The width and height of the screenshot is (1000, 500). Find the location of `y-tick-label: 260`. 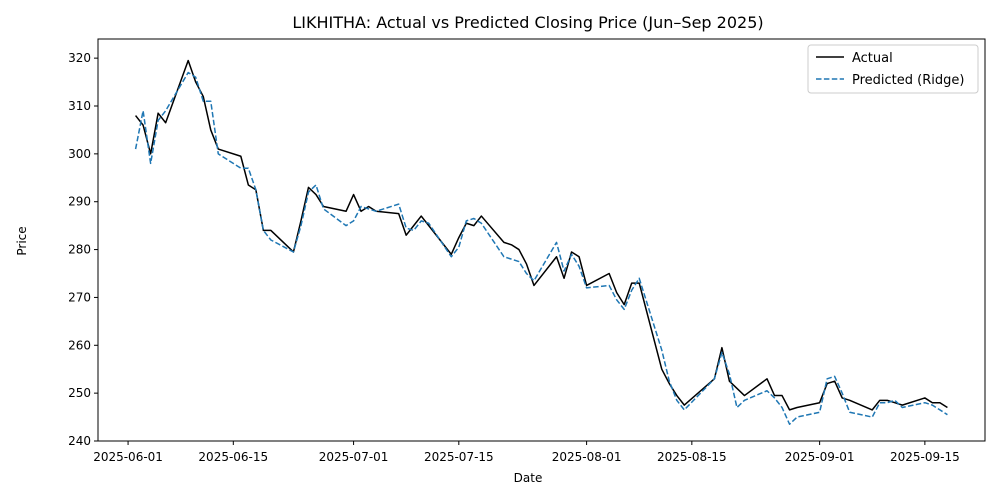

y-tick-label: 260 is located at coordinates (79, 345).